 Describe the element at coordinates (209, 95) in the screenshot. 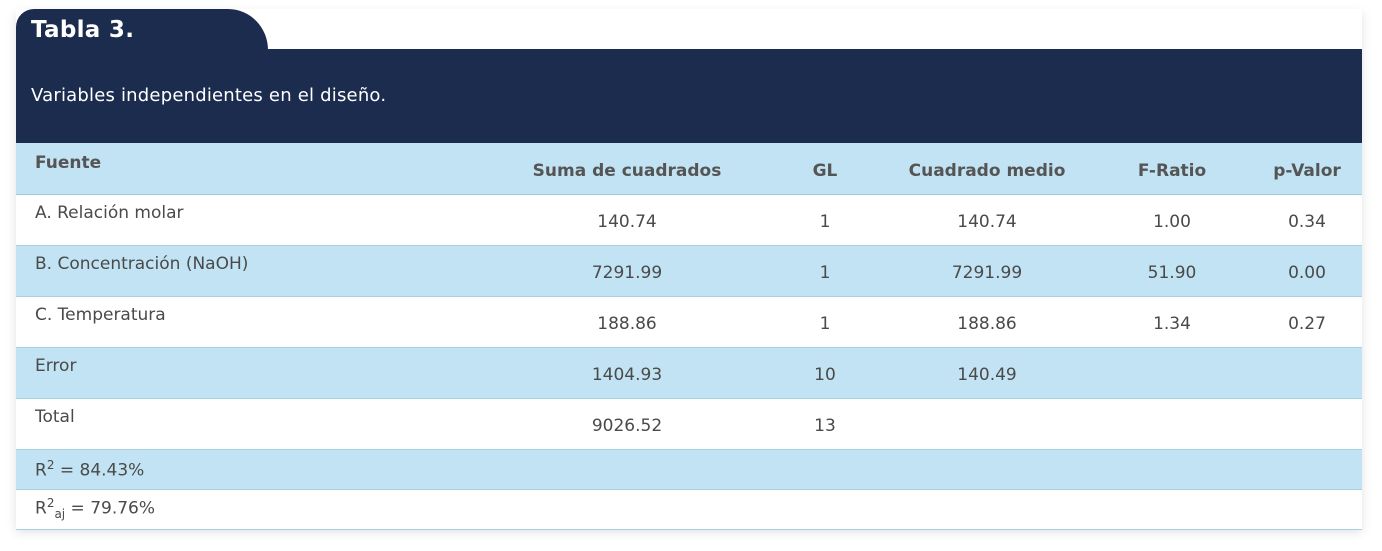

I see `table-caption: Variables independientes en el diseño.` at that location.